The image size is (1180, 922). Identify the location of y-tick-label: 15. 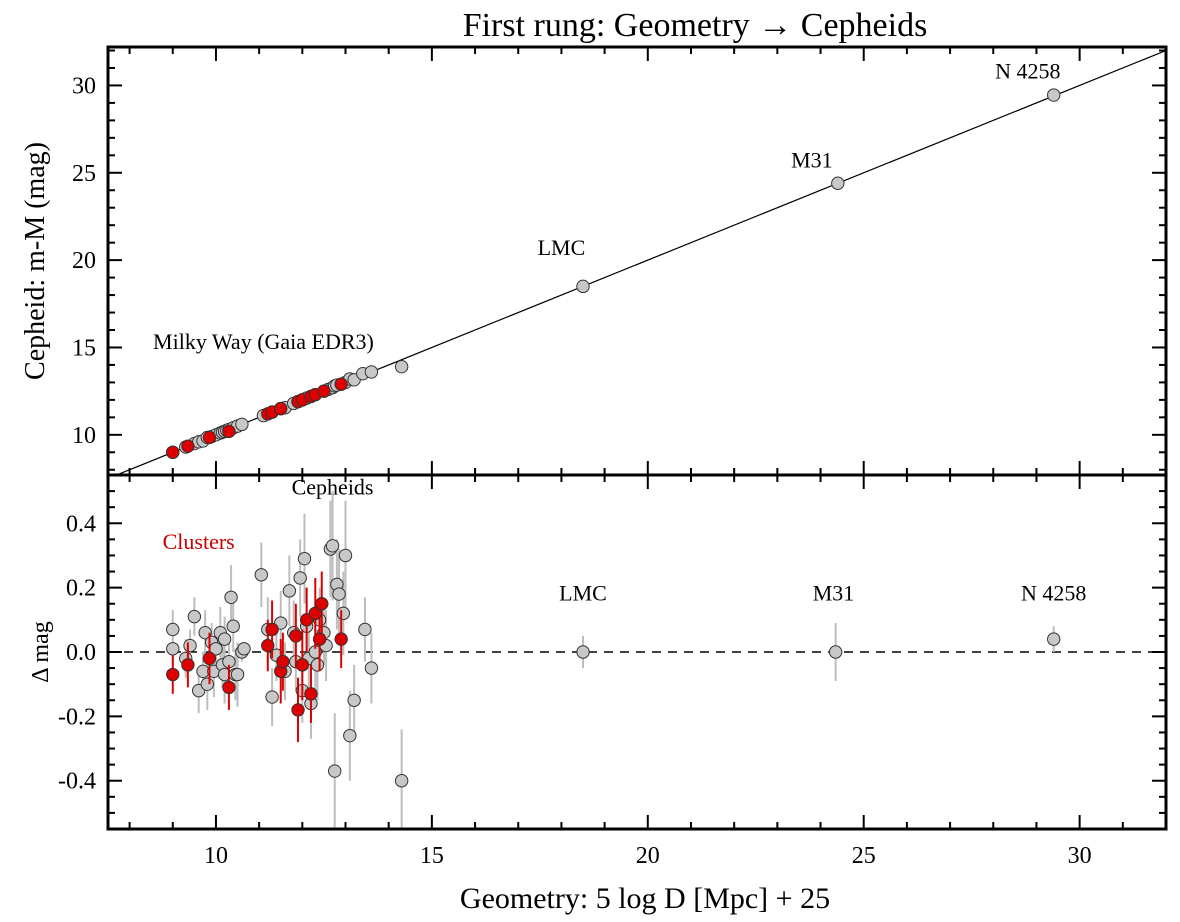
(84, 348).